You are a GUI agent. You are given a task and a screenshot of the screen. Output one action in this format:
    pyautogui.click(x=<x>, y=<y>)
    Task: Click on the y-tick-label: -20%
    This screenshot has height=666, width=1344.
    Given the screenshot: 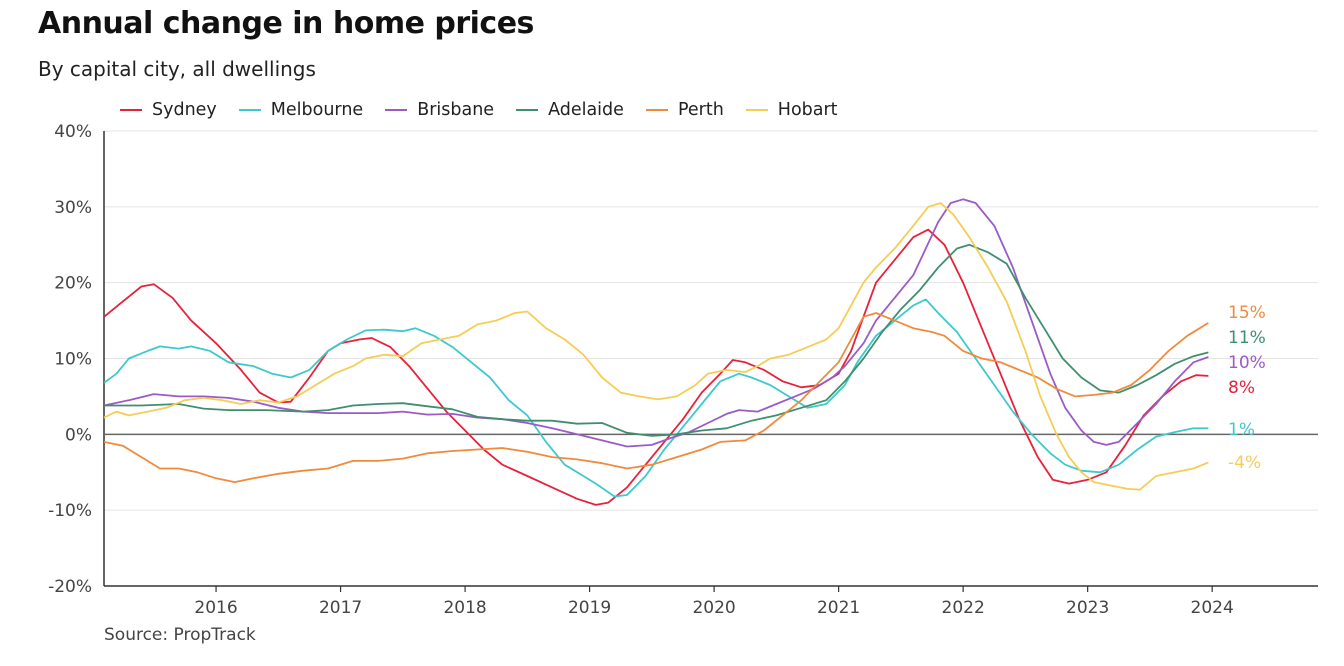 What is the action you would take?
    pyautogui.click(x=70, y=587)
    